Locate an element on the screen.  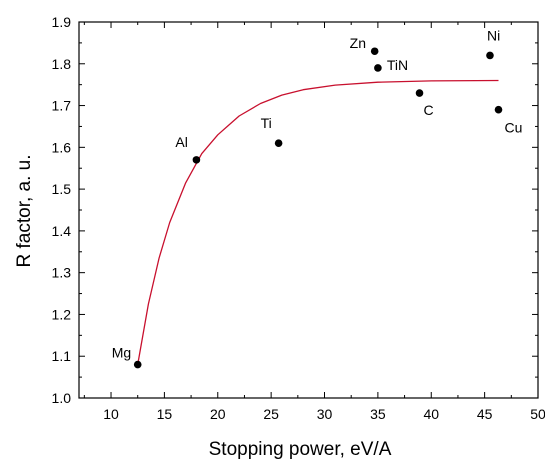
x-tick-label: 50 is located at coordinates (537, 414).